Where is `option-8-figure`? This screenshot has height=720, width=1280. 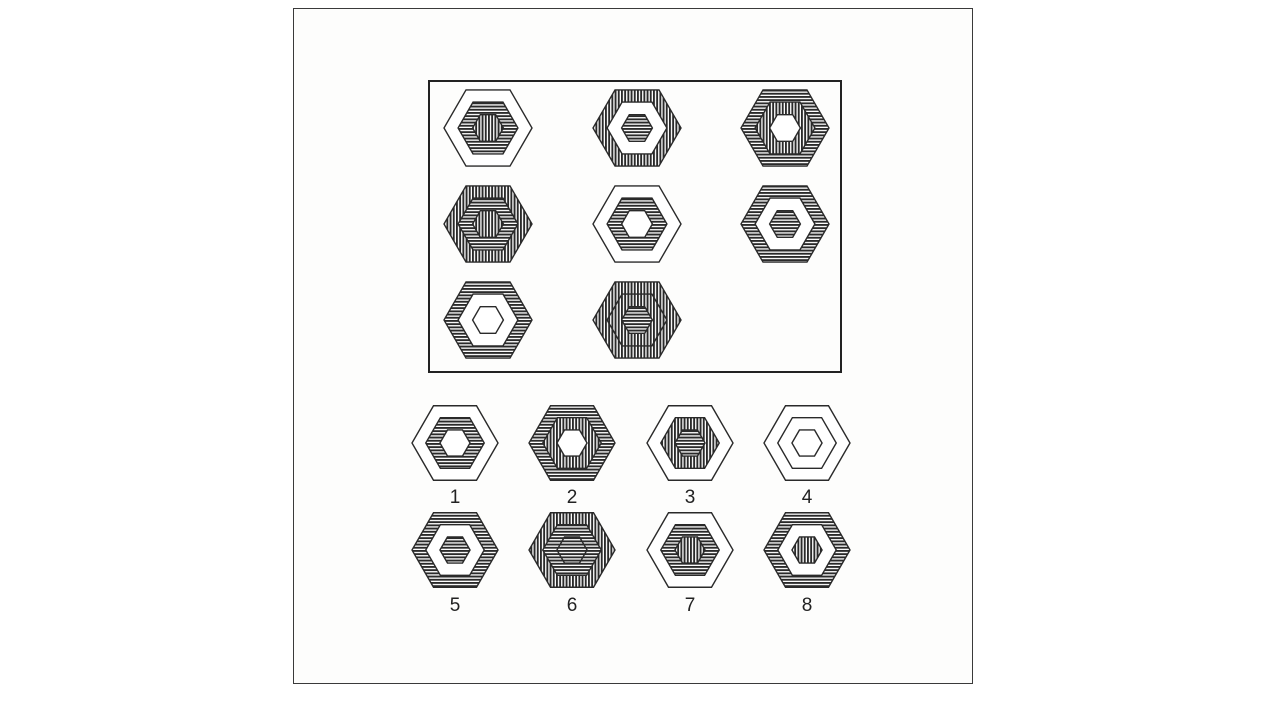 option-8-figure is located at coordinates (807, 550).